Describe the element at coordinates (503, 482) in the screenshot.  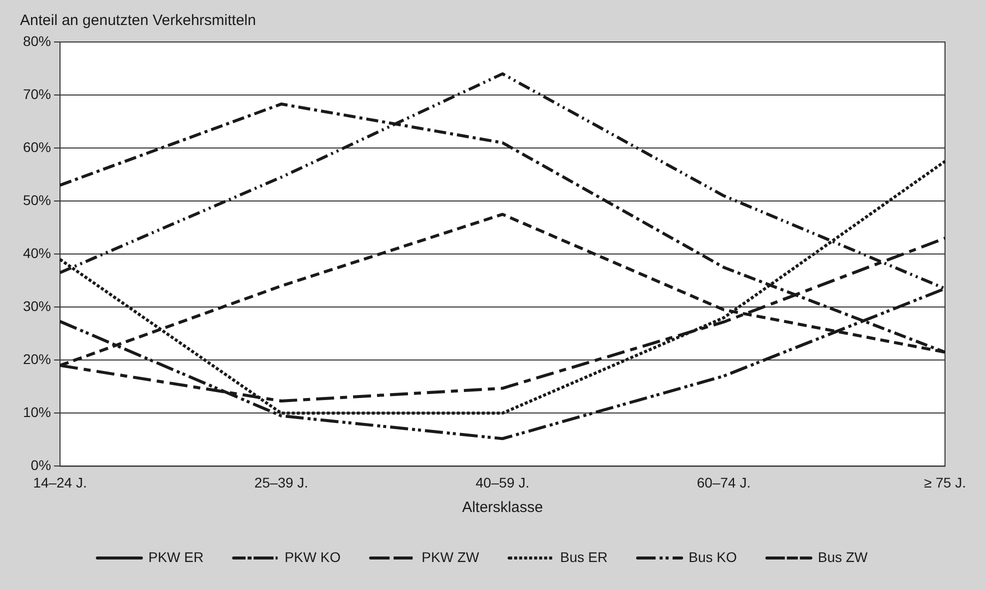
I see `x-tick-label: 40–59 J.` at that location.